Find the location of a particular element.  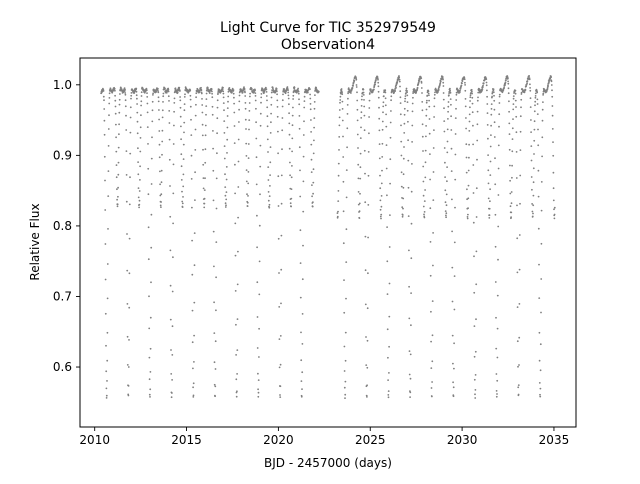

y-tick-label: 1.0 is located at coordinates (62, 85).